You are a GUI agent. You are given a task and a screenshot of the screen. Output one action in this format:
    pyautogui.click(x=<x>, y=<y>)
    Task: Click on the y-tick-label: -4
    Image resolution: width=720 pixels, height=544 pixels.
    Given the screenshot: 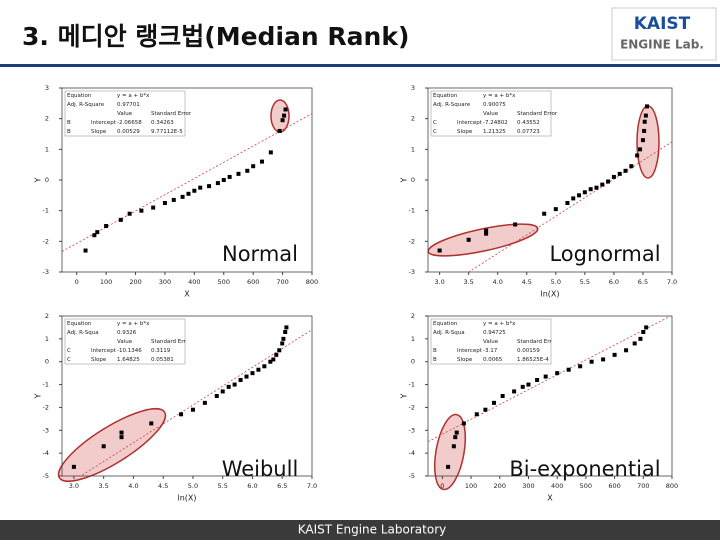 What is the action you would take?
    pyautogui.click(x=412, y=453)
    